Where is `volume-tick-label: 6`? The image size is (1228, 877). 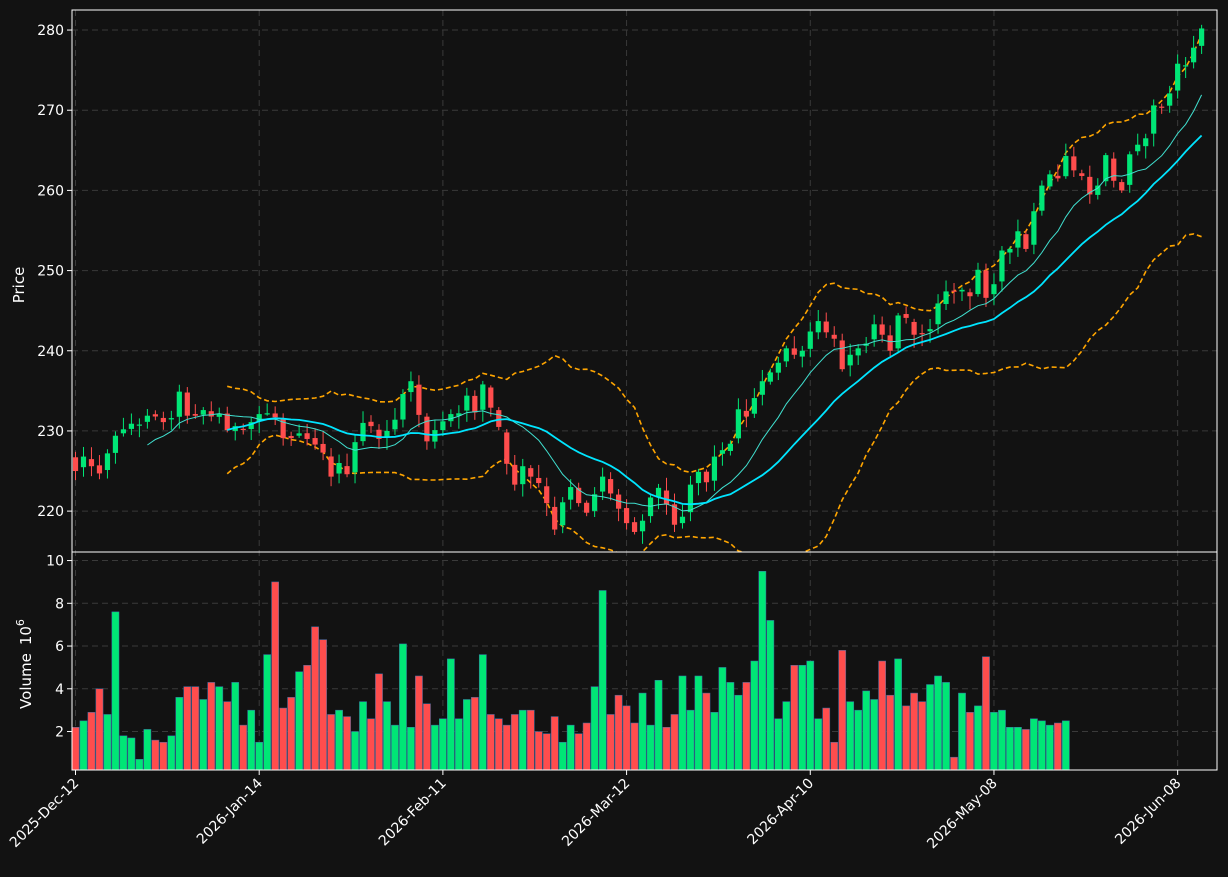
volume-tick-label: 6 is located at coordinates (59, 647).